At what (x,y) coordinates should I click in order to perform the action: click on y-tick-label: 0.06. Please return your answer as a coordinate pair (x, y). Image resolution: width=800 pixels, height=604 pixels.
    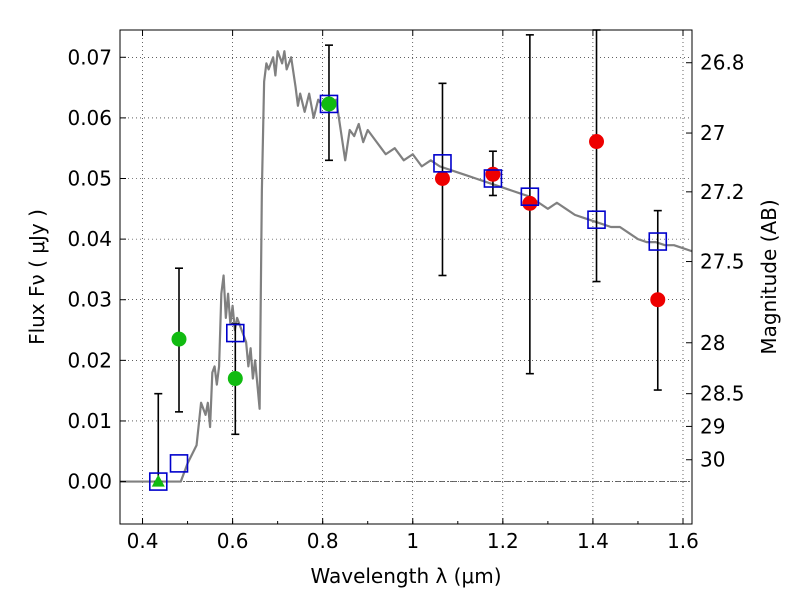
    Looking at the image, I should click on (89, 118).